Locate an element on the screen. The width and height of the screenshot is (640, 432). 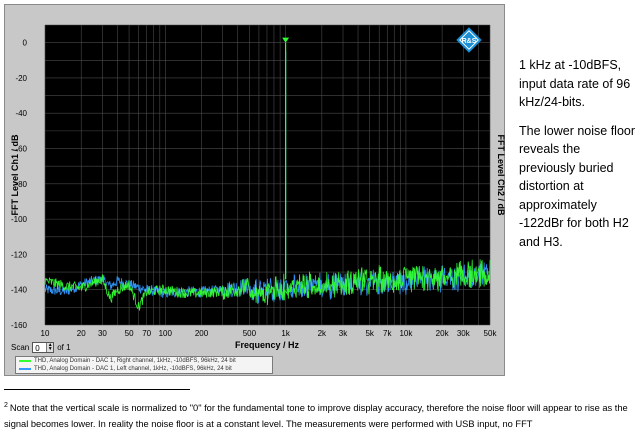
x-tick-label: 3k is located at coordinates (343, 333).